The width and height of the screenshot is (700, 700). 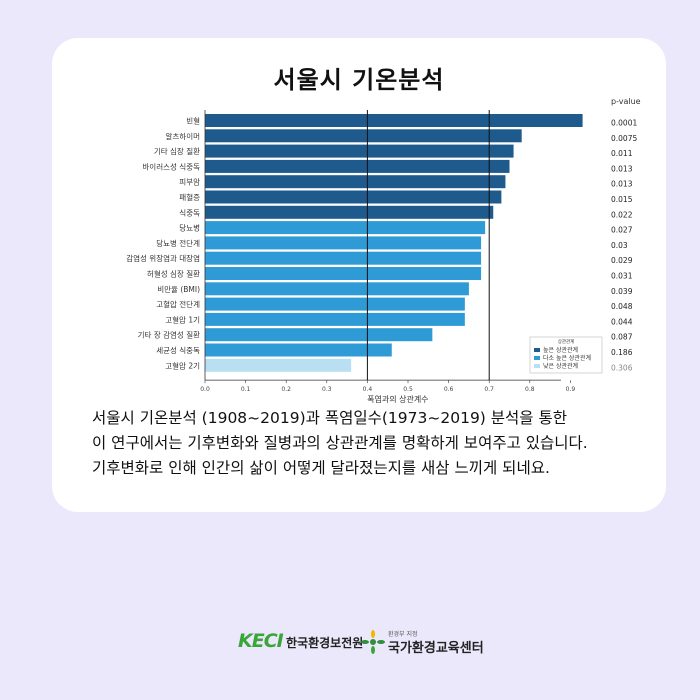 What do you see at coordinates (624, 123) in the screenshot?
I see `p-value-1: 0.0001` at bounding box center [624, 123].